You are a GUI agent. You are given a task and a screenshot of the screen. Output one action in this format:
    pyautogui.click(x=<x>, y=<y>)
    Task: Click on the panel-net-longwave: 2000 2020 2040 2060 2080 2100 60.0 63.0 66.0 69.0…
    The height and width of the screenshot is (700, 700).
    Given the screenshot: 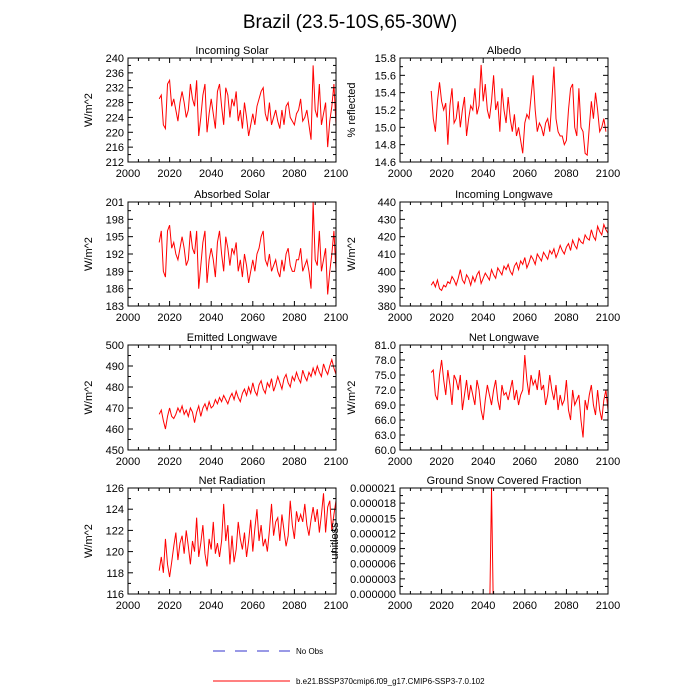 What is the action you would take?
    pyautogui.click(x=483, y=400)
    